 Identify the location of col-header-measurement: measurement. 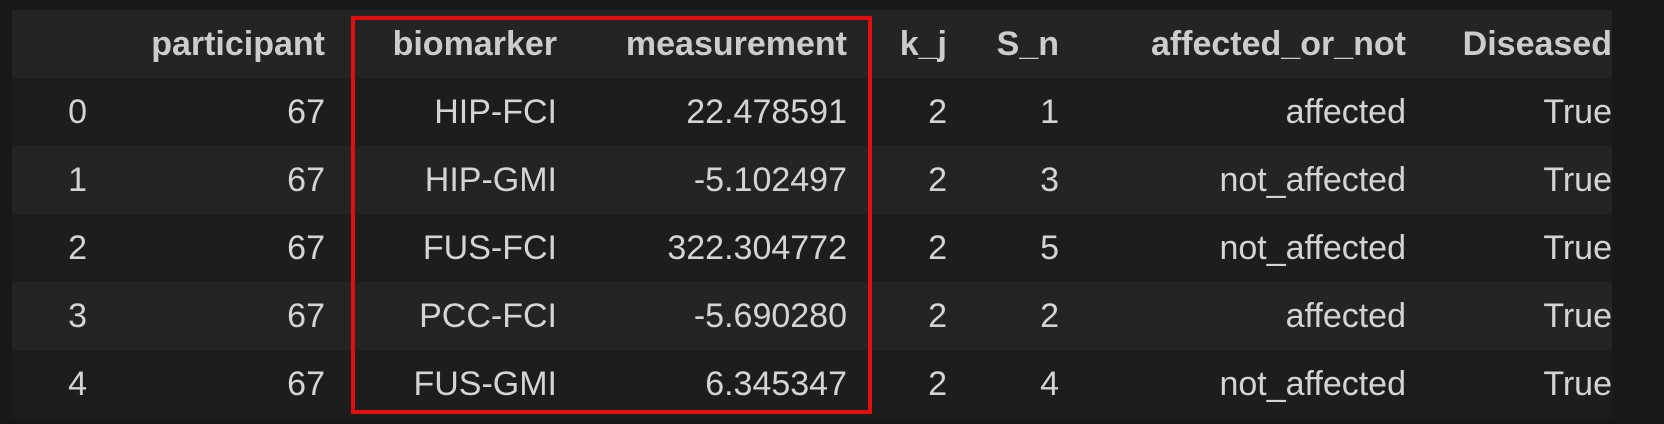
(736, 43).